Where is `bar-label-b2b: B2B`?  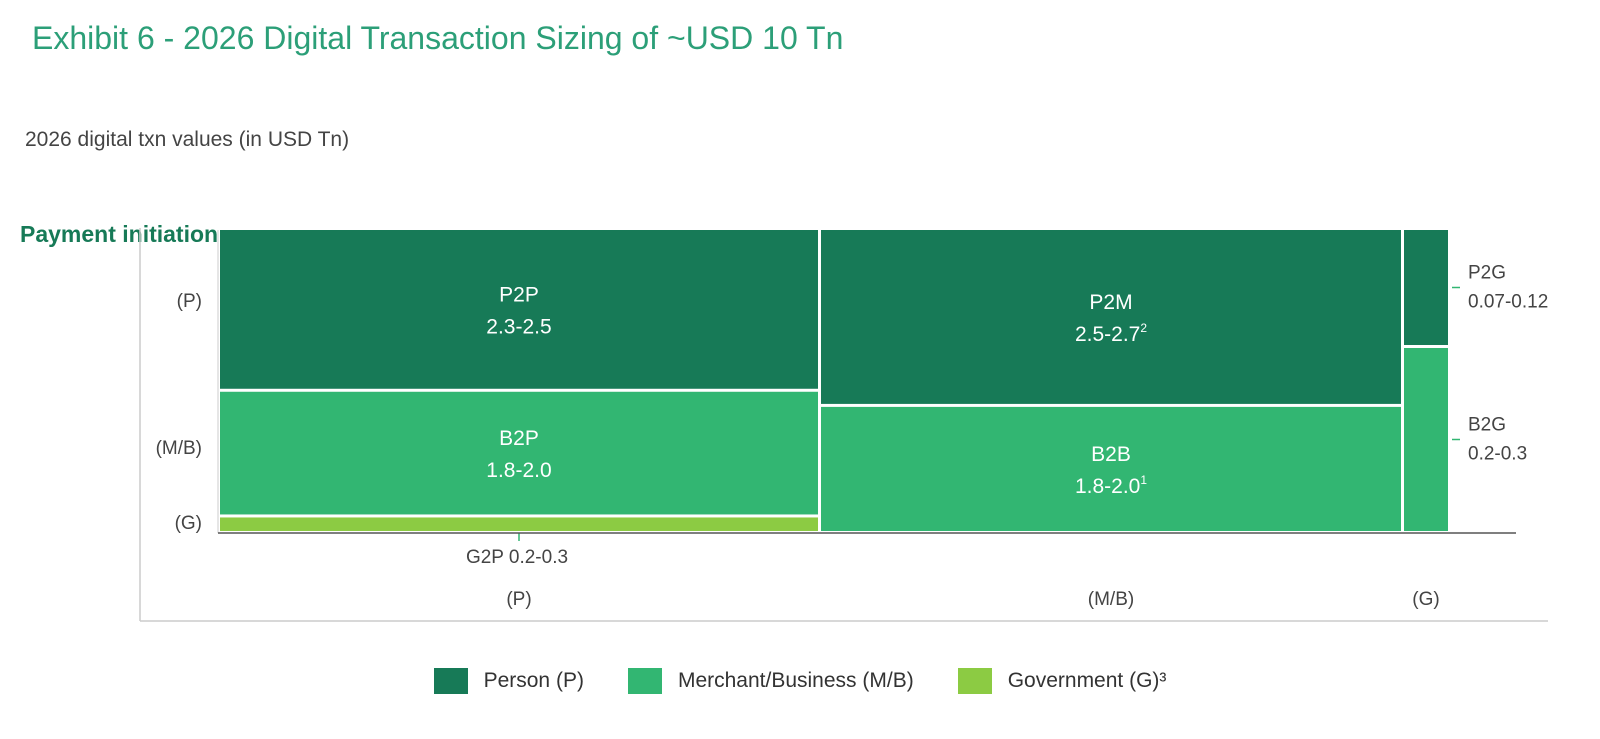 bar-label-b2b: B2B is located at coordinates (1111, 454).